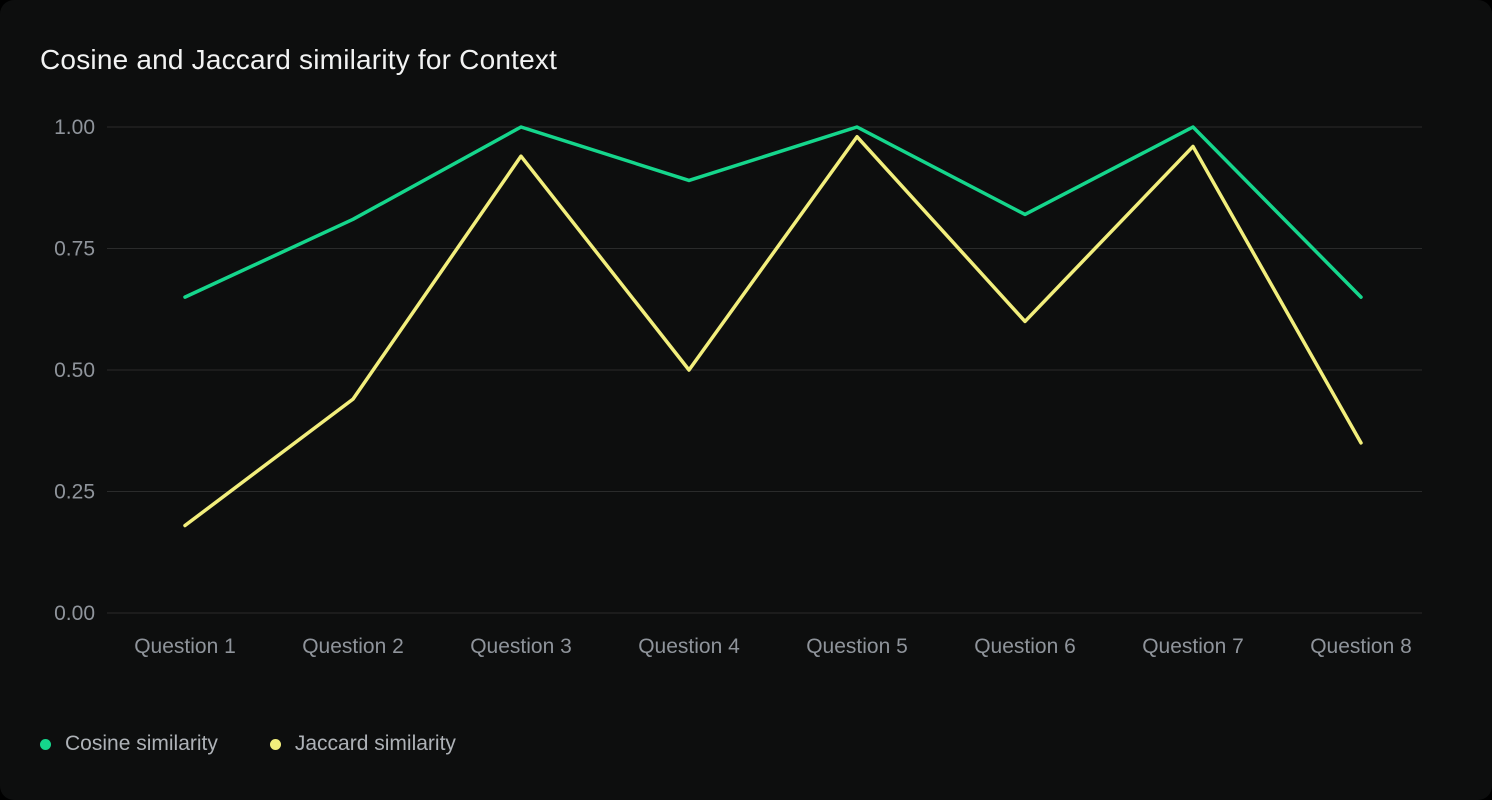  What do you see at coordinates (185, 646) in the screenshot?
I see `x-axis-tick-label: Question 1` at bounding box center [185, 646].